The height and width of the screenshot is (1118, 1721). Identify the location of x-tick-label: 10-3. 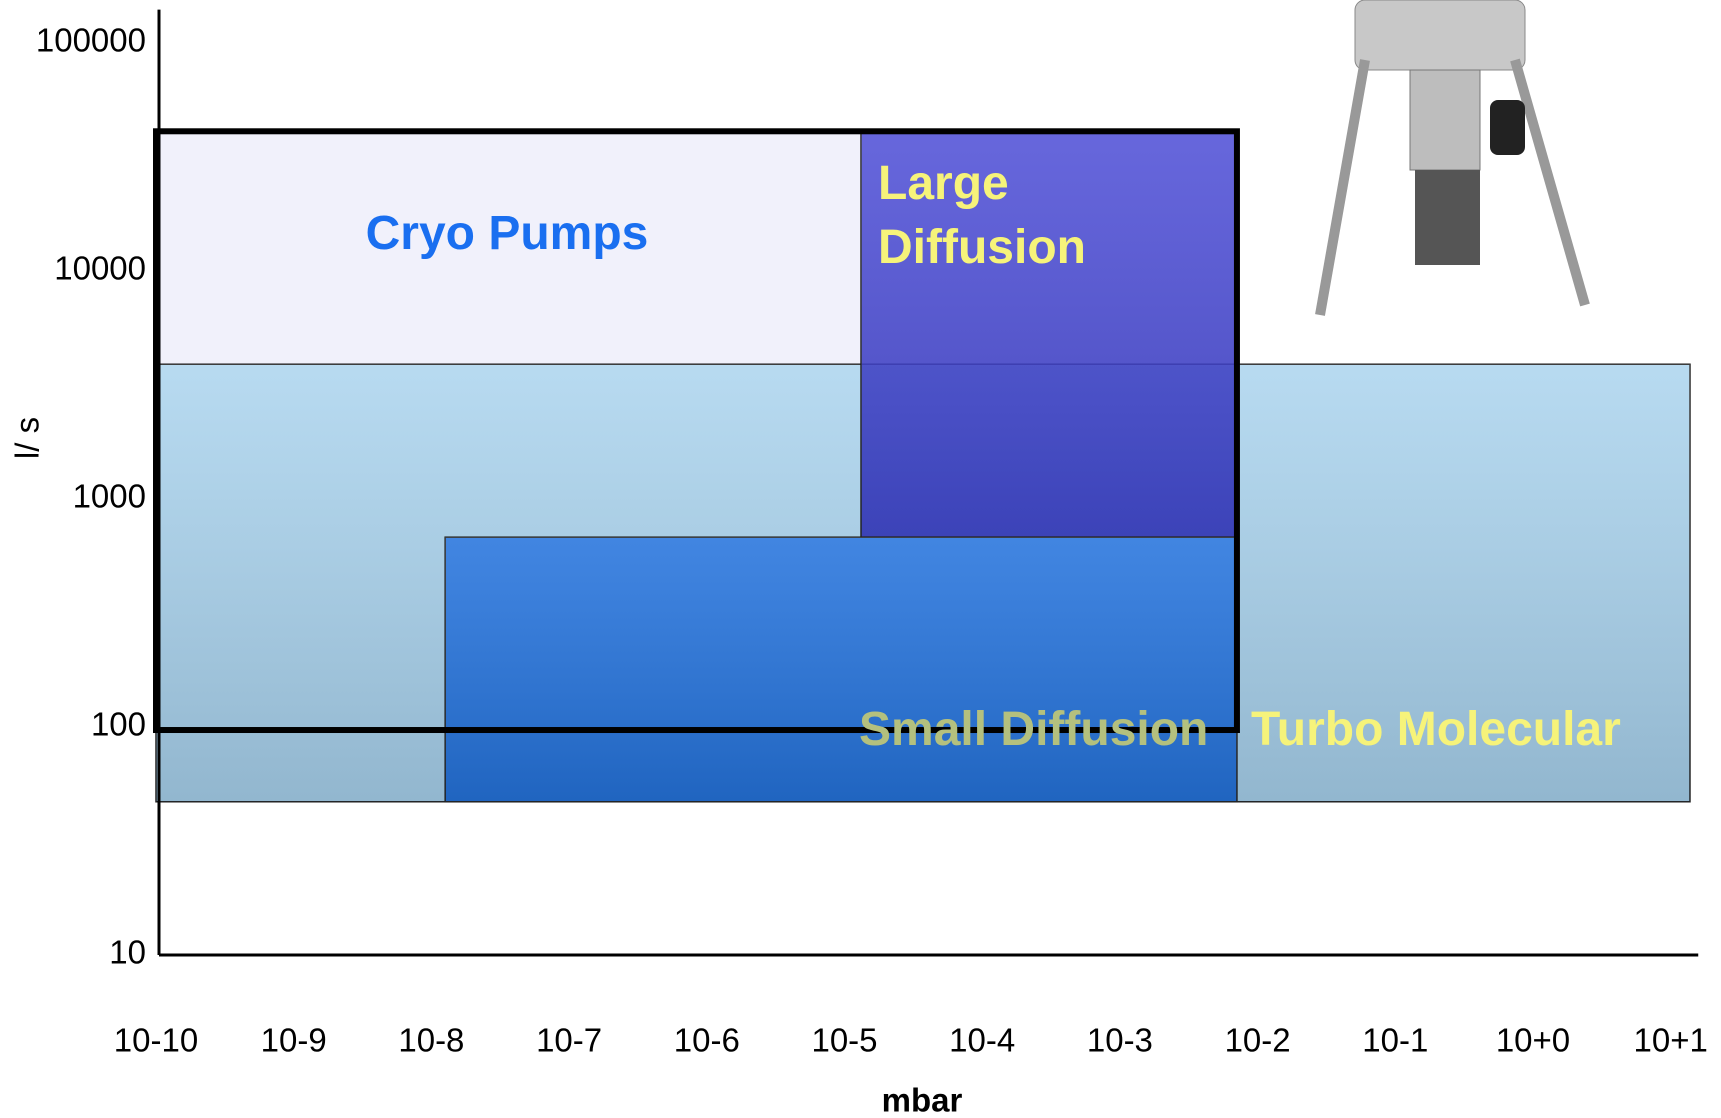
(1120, 1040).